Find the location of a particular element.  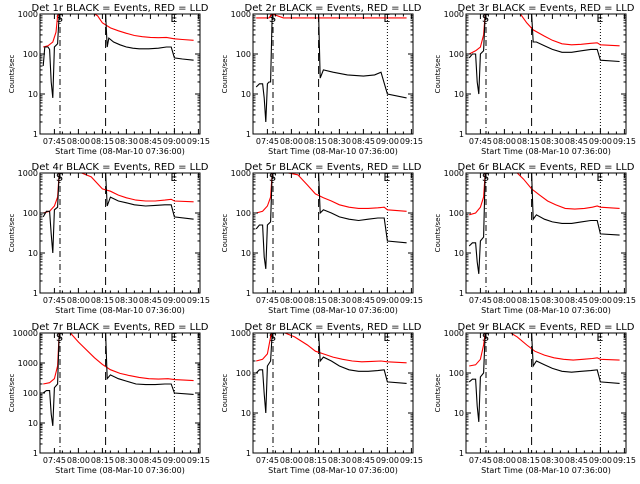

panel-title: Det 2r BLACK = Events, RED = LLD is located at coordinates (333, 8).